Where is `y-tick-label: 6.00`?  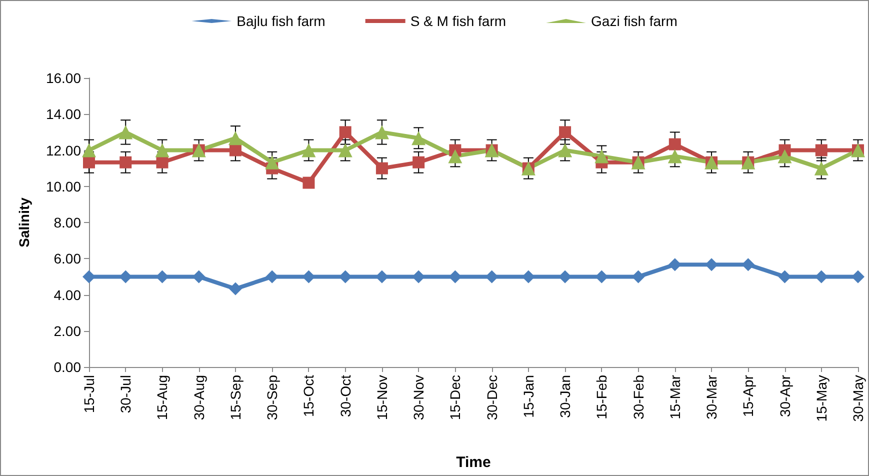
y-tick-label: 6.00 is located at coordinates (68, 258).